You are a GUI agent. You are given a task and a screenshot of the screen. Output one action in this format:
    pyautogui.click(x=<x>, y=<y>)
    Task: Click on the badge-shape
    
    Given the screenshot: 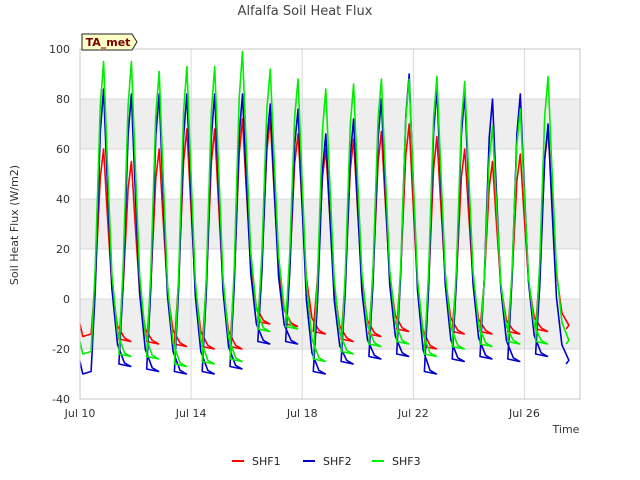 What is the action you would take?
    pyautogui.click(x=109, y=42)
    